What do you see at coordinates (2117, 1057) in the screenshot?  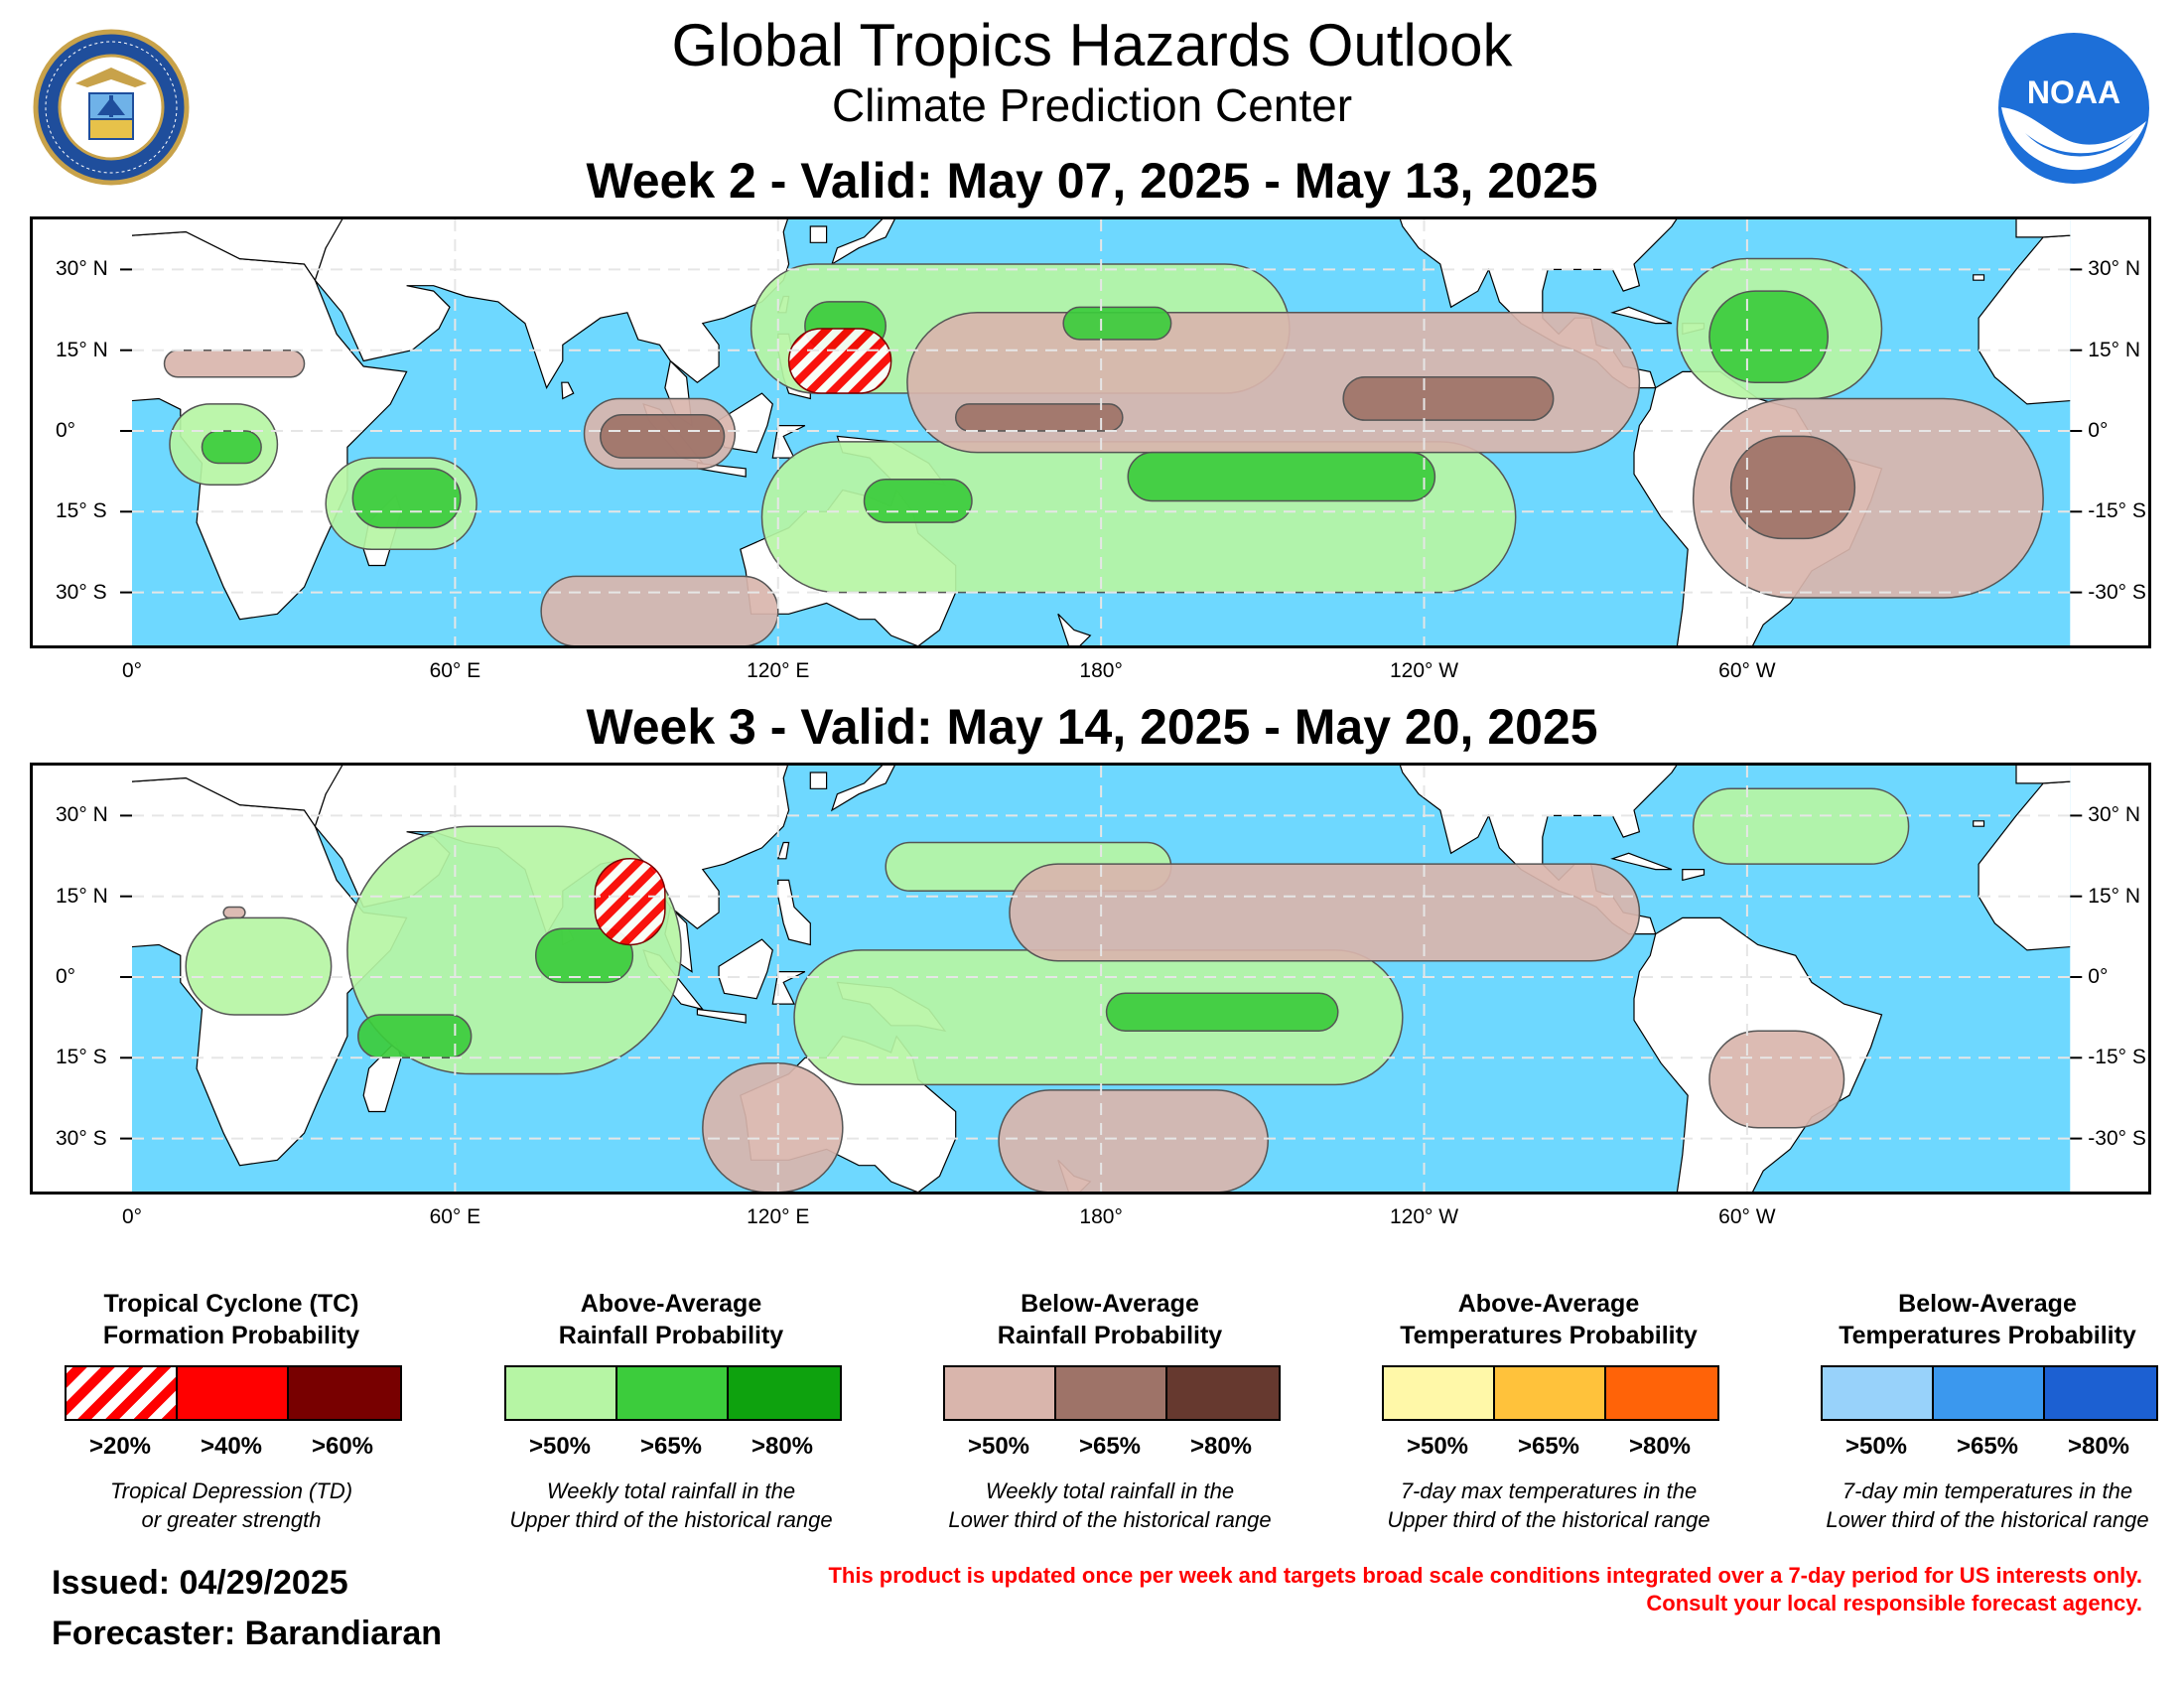 I see `lat-label-right: -15° S` at bounding box center [2117, 1057].